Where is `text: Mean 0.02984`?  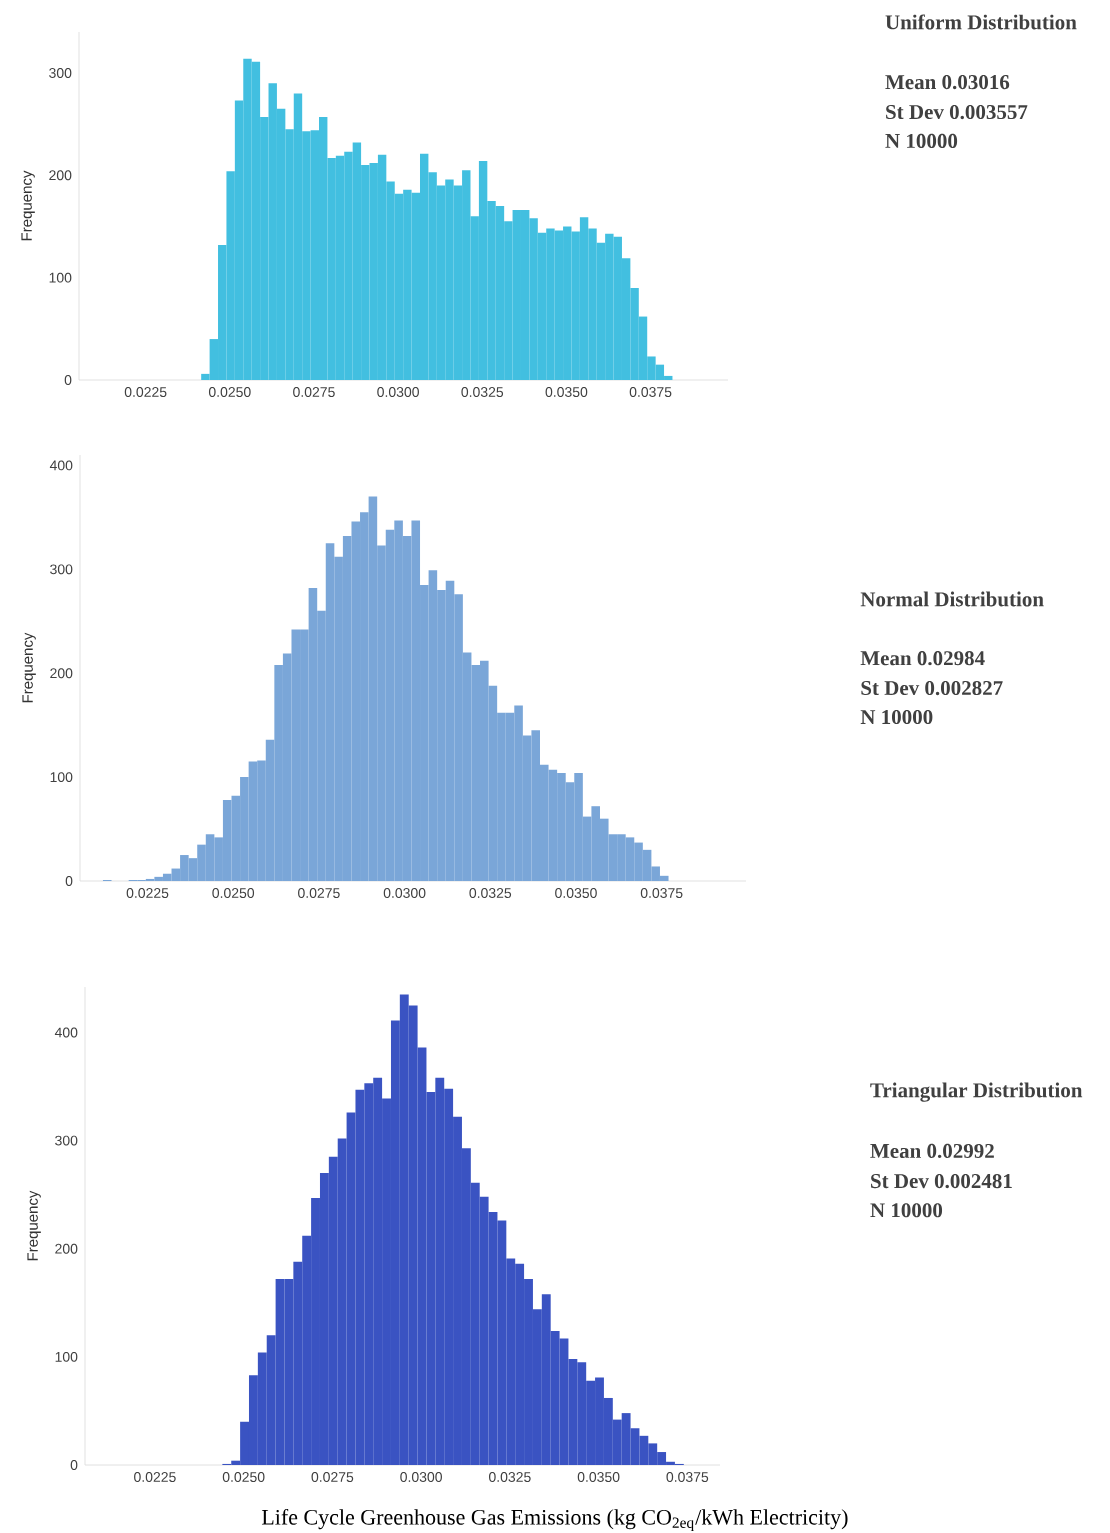
text: Mean 0.02984 is located at coordinates (922, 658).